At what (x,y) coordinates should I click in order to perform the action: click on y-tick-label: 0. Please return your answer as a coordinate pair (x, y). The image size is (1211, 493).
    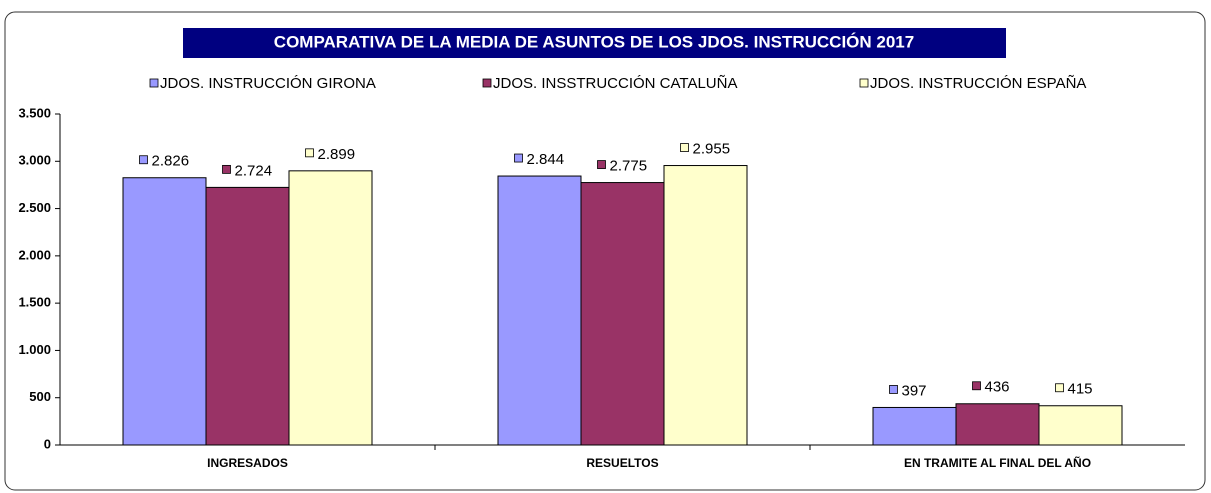
    Looking at the image, I should click on (47, 443).